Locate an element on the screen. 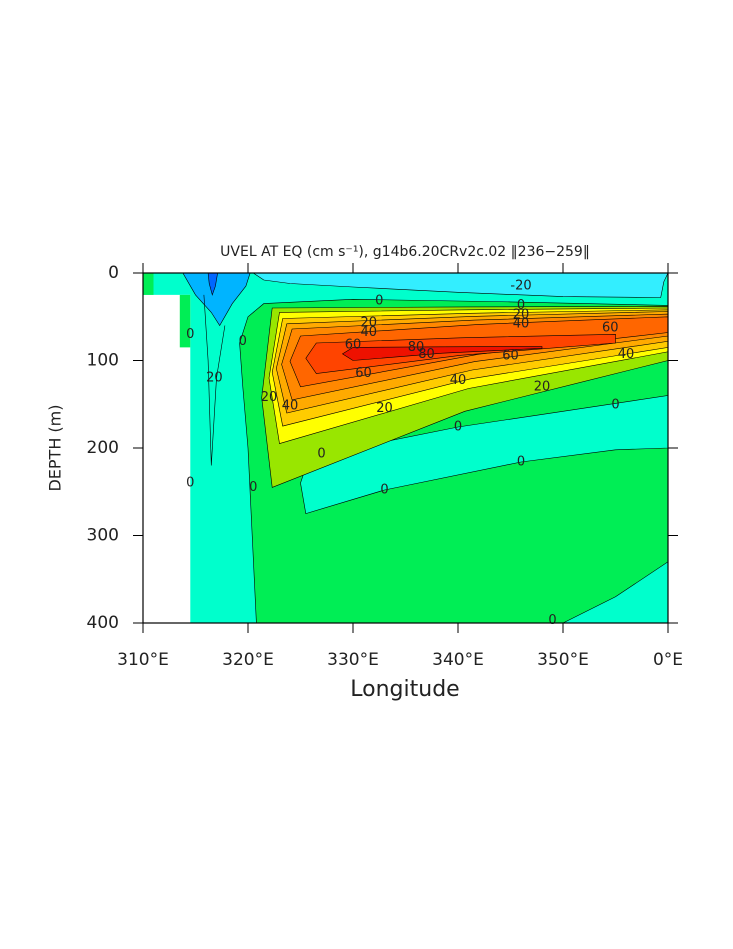  y-tick-label: 300 is located at coordinates (103, 536).